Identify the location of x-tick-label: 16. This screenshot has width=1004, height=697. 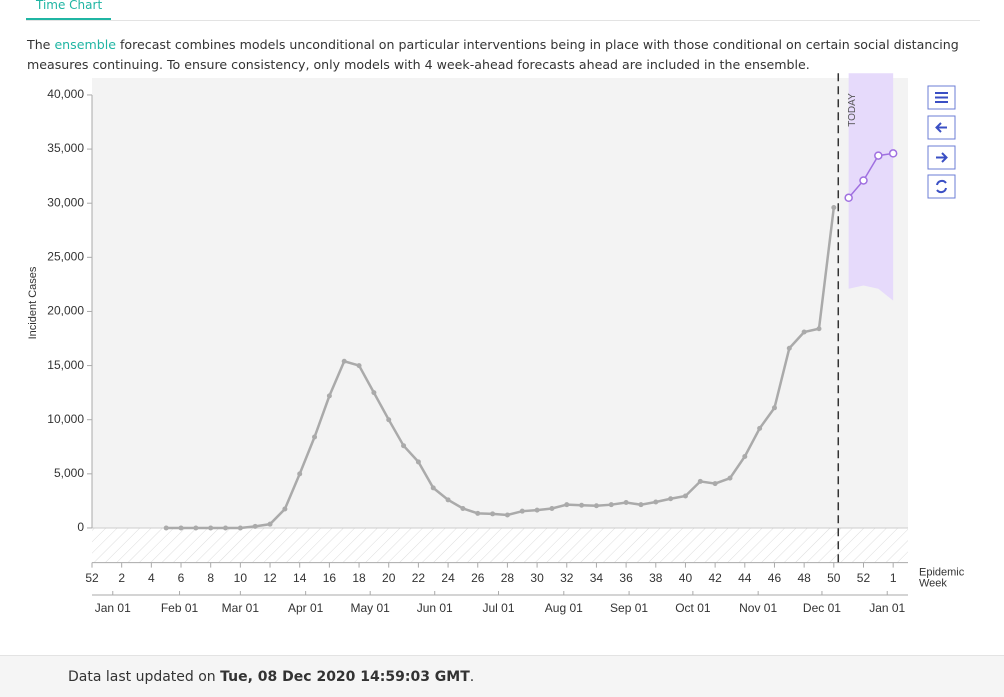
(330, 578).